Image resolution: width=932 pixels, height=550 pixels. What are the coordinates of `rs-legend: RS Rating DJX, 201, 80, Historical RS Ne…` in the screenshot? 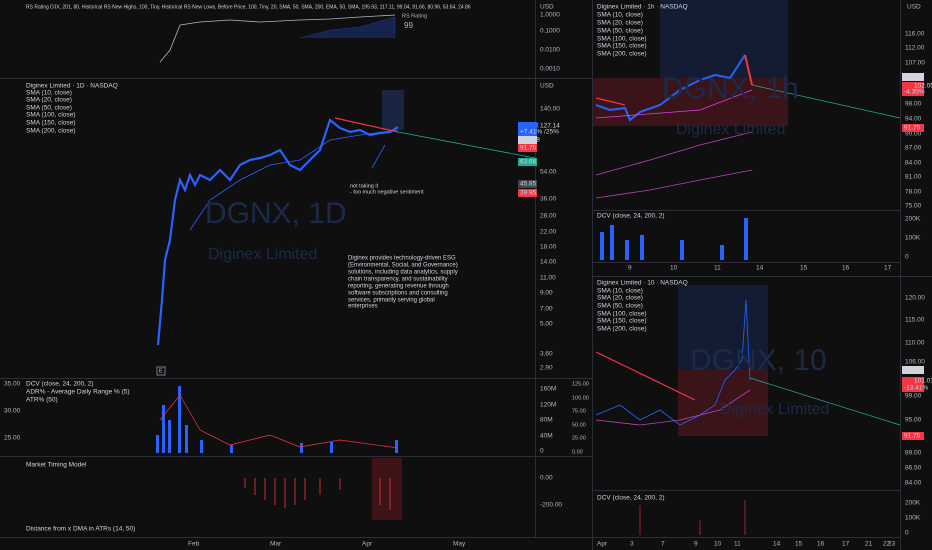 It's located at (248, 7).